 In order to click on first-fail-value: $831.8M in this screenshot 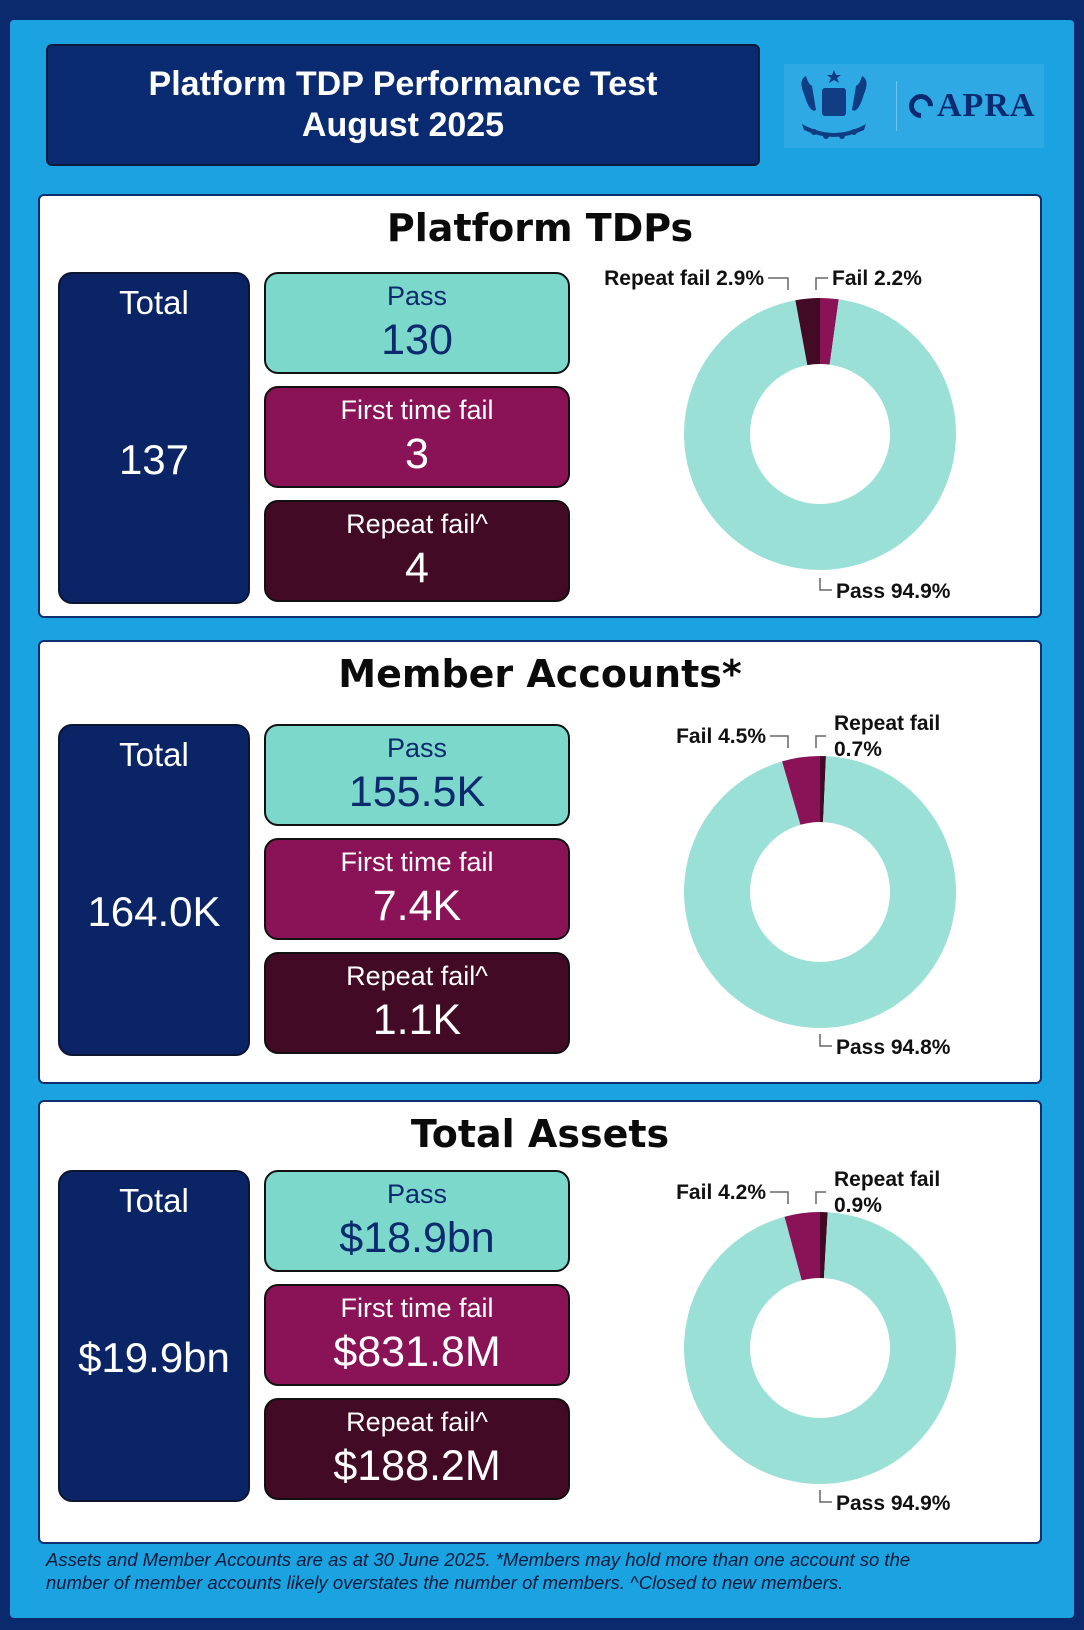, I will do `click(417, 1352)`.